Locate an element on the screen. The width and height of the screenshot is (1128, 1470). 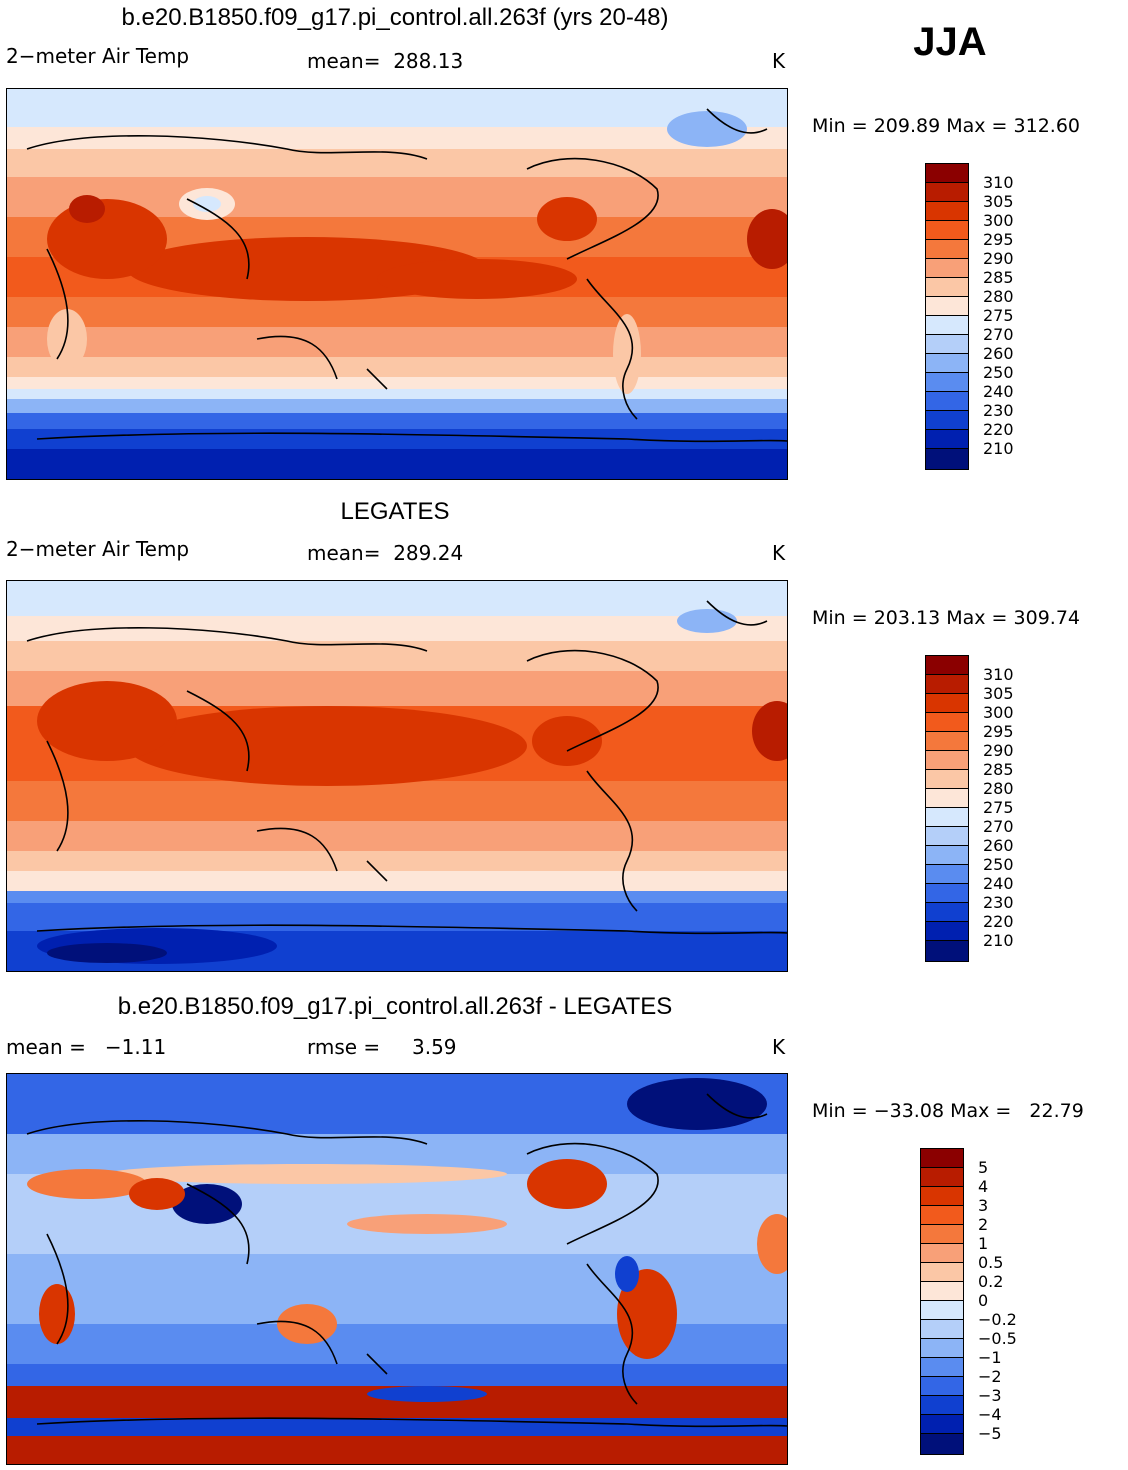
season-label: JJA is located at coordinates (950, 42).